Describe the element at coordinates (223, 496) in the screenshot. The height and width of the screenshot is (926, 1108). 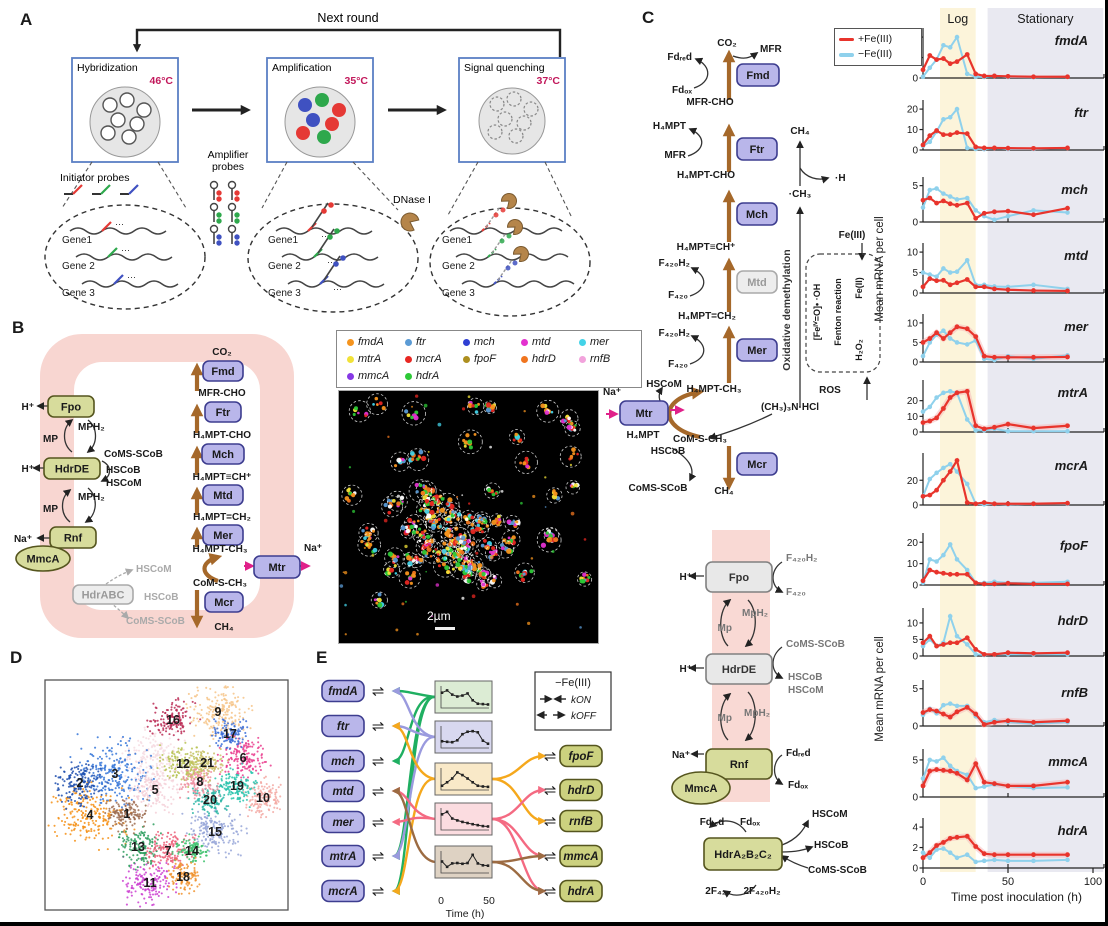
I see `enzyme-Mtd-label: Mtd` at that location.